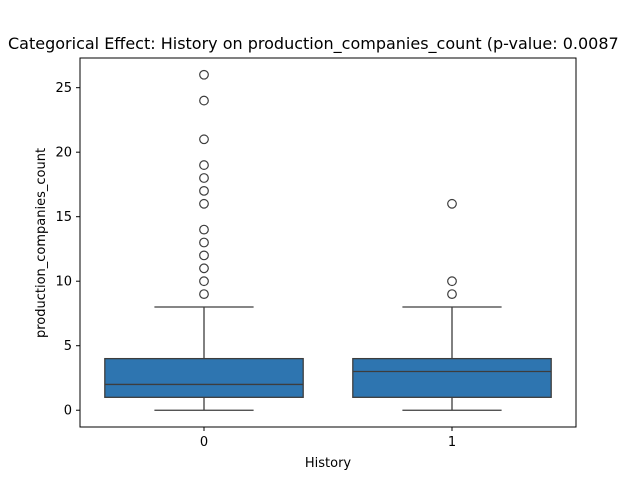  What do you see at coordinates (63, 88) in the screenshot?
I see `y-tick-label: 25` at bounding box center [63, 88].